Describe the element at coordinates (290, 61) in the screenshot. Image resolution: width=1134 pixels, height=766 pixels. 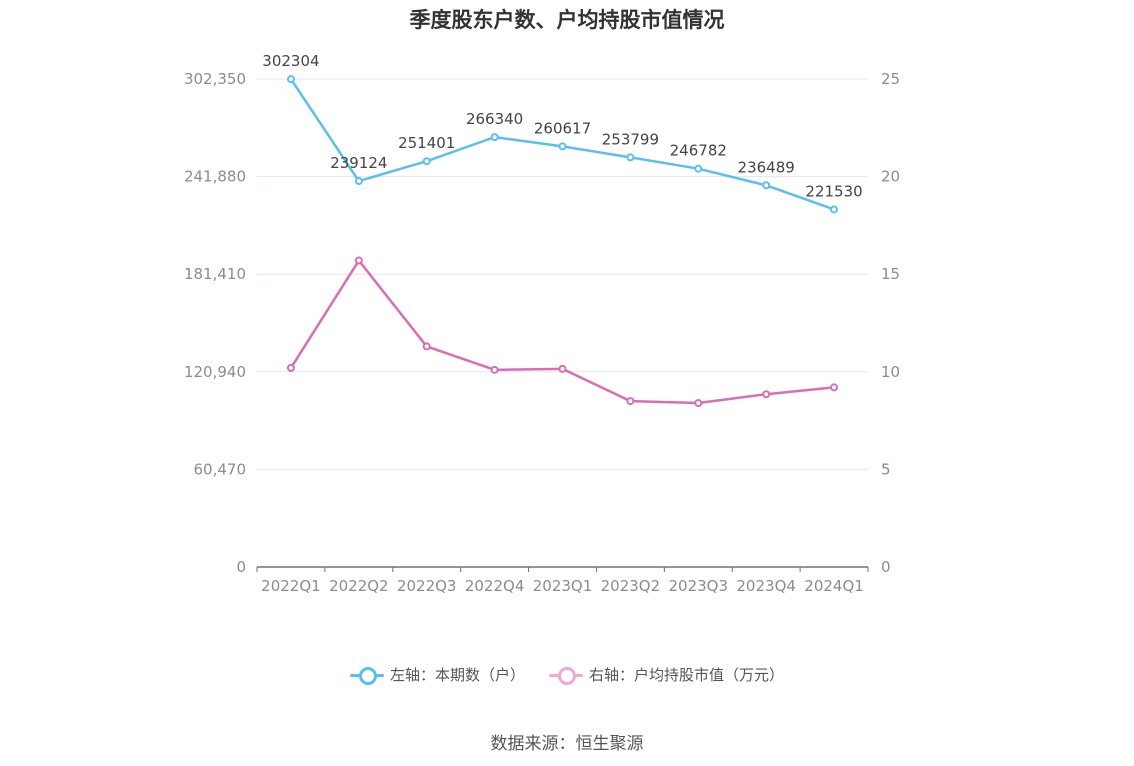
I see `data-label: 302304` at that location.